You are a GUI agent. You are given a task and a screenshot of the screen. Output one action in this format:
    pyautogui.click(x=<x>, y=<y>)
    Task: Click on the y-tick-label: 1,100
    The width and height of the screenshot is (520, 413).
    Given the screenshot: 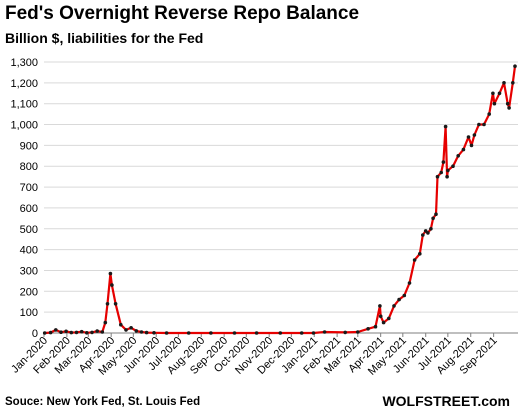 What is the action you would take?
    pyautogui.click(x=24, y=105)
    